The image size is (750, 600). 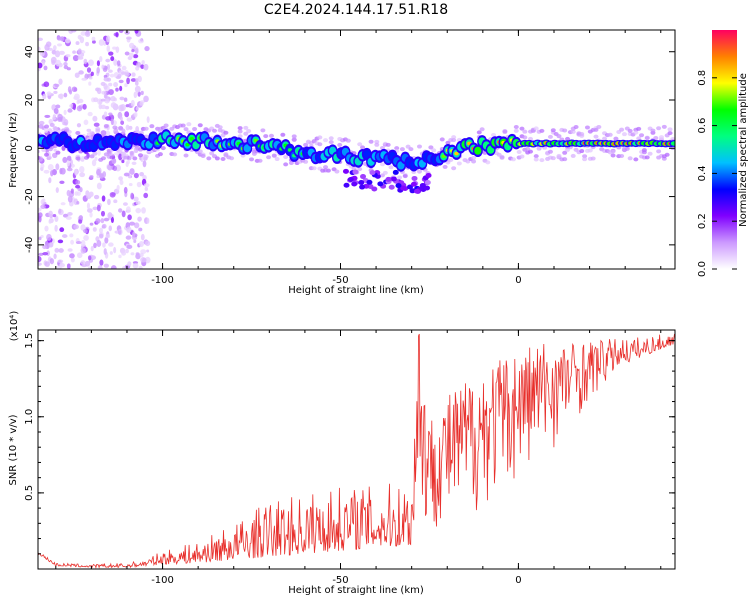 I want to click on snr-x-axis-label: Height of straight line (km), so click(x=356, y=590).